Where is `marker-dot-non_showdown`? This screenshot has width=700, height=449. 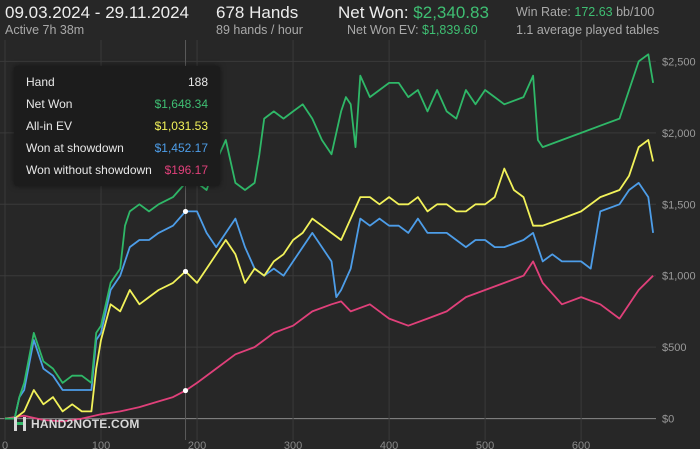 marker-dot-non_showdown is located at coordinates (185, 390).